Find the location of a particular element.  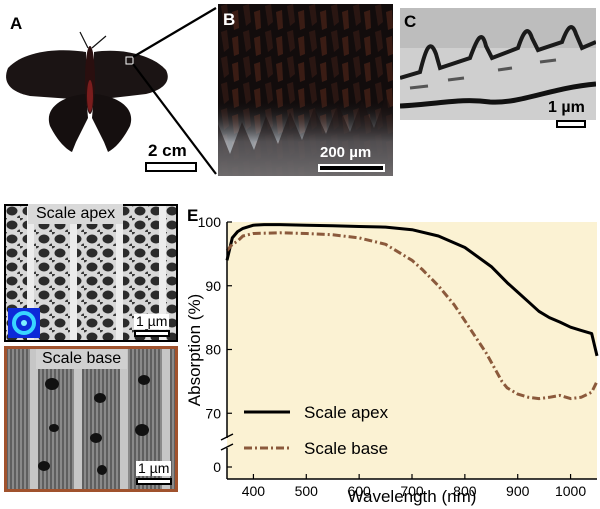

axis-break-mark is located at coordinates (227, 442).